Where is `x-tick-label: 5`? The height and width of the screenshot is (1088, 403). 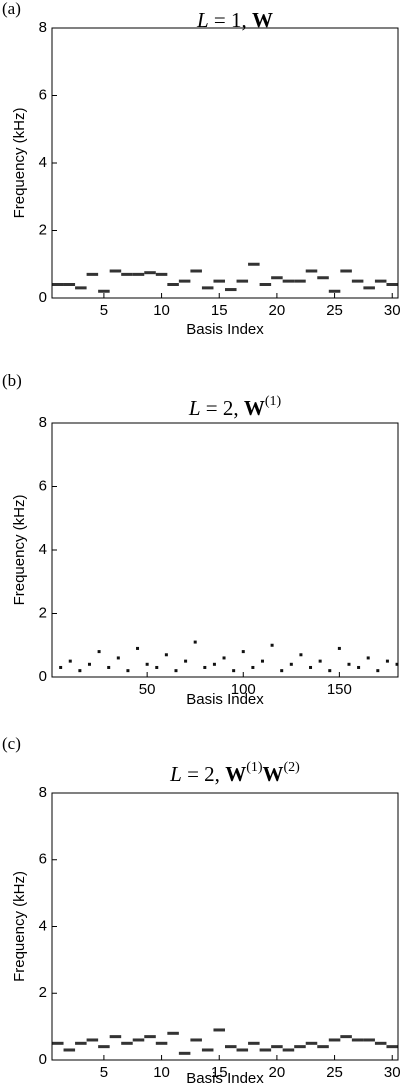
x-tick-label: 5 is located at coordinates (104, 310).